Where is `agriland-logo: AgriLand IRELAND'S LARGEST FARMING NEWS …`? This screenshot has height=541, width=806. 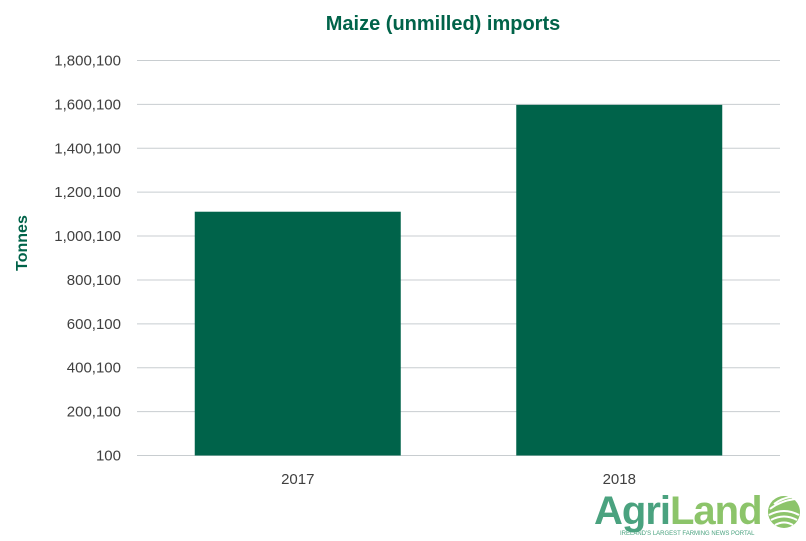 agriland-logo: AgriLand IRELAND'S LARGEST FARMING NEWS … is located at coordinates (699, 515).